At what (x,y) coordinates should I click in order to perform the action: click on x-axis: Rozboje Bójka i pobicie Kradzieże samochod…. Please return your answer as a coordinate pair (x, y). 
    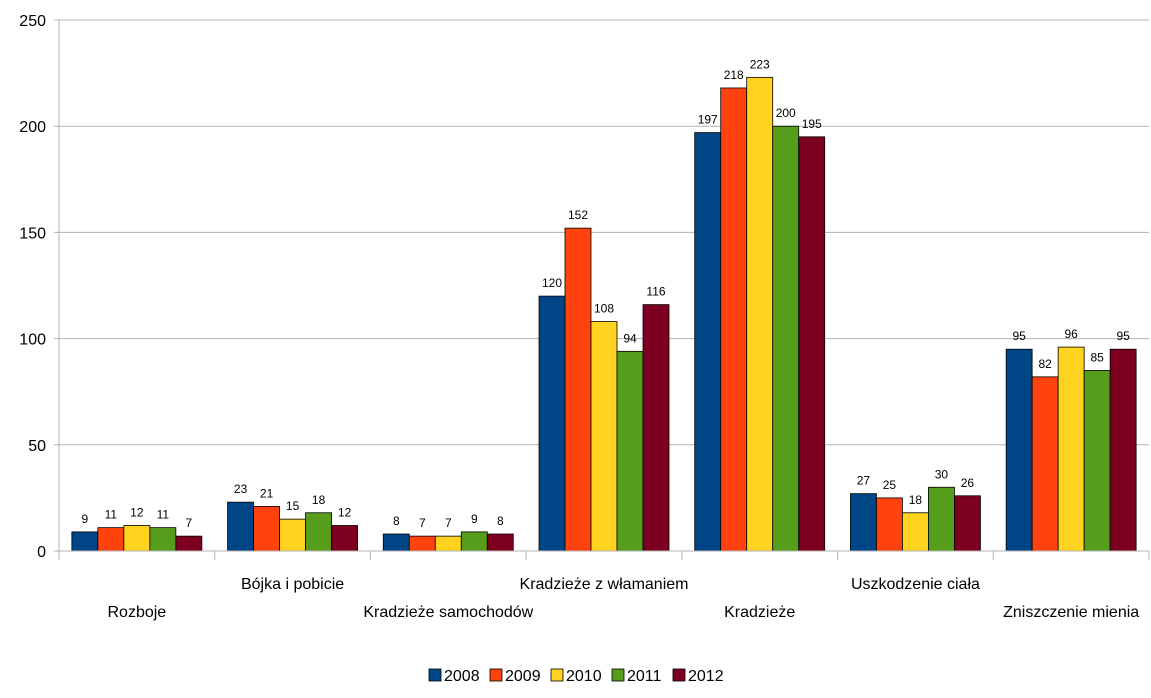
    Looking at the image, I should click on (604, 585).